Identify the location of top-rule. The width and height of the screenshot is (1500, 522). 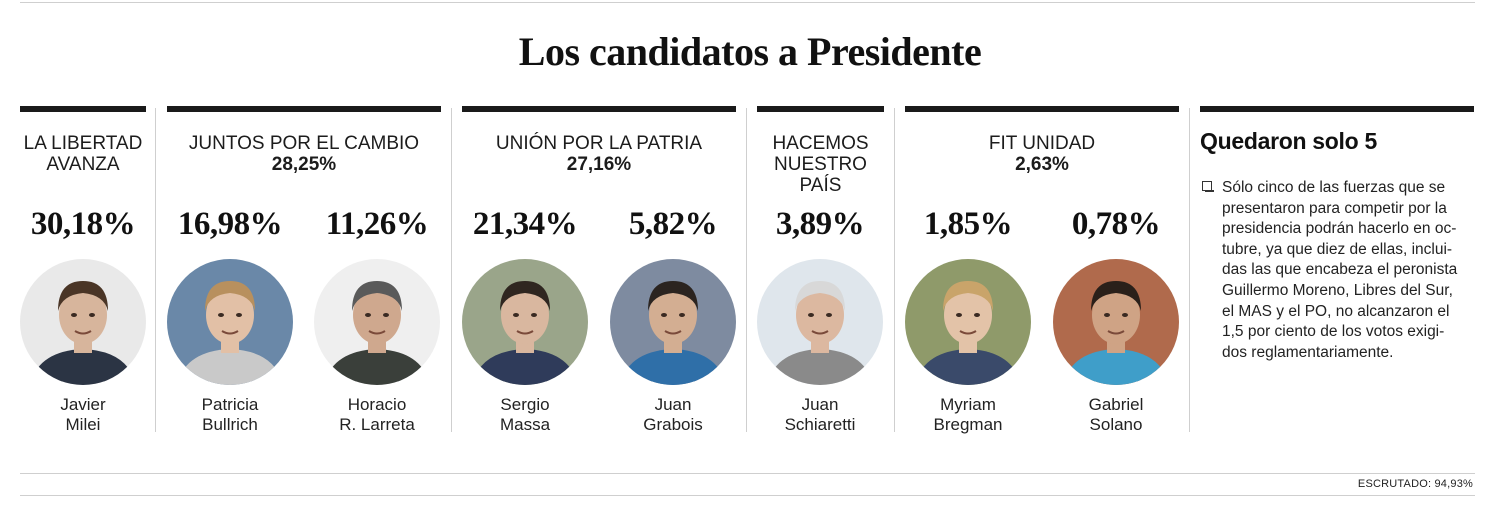
(747, 2).